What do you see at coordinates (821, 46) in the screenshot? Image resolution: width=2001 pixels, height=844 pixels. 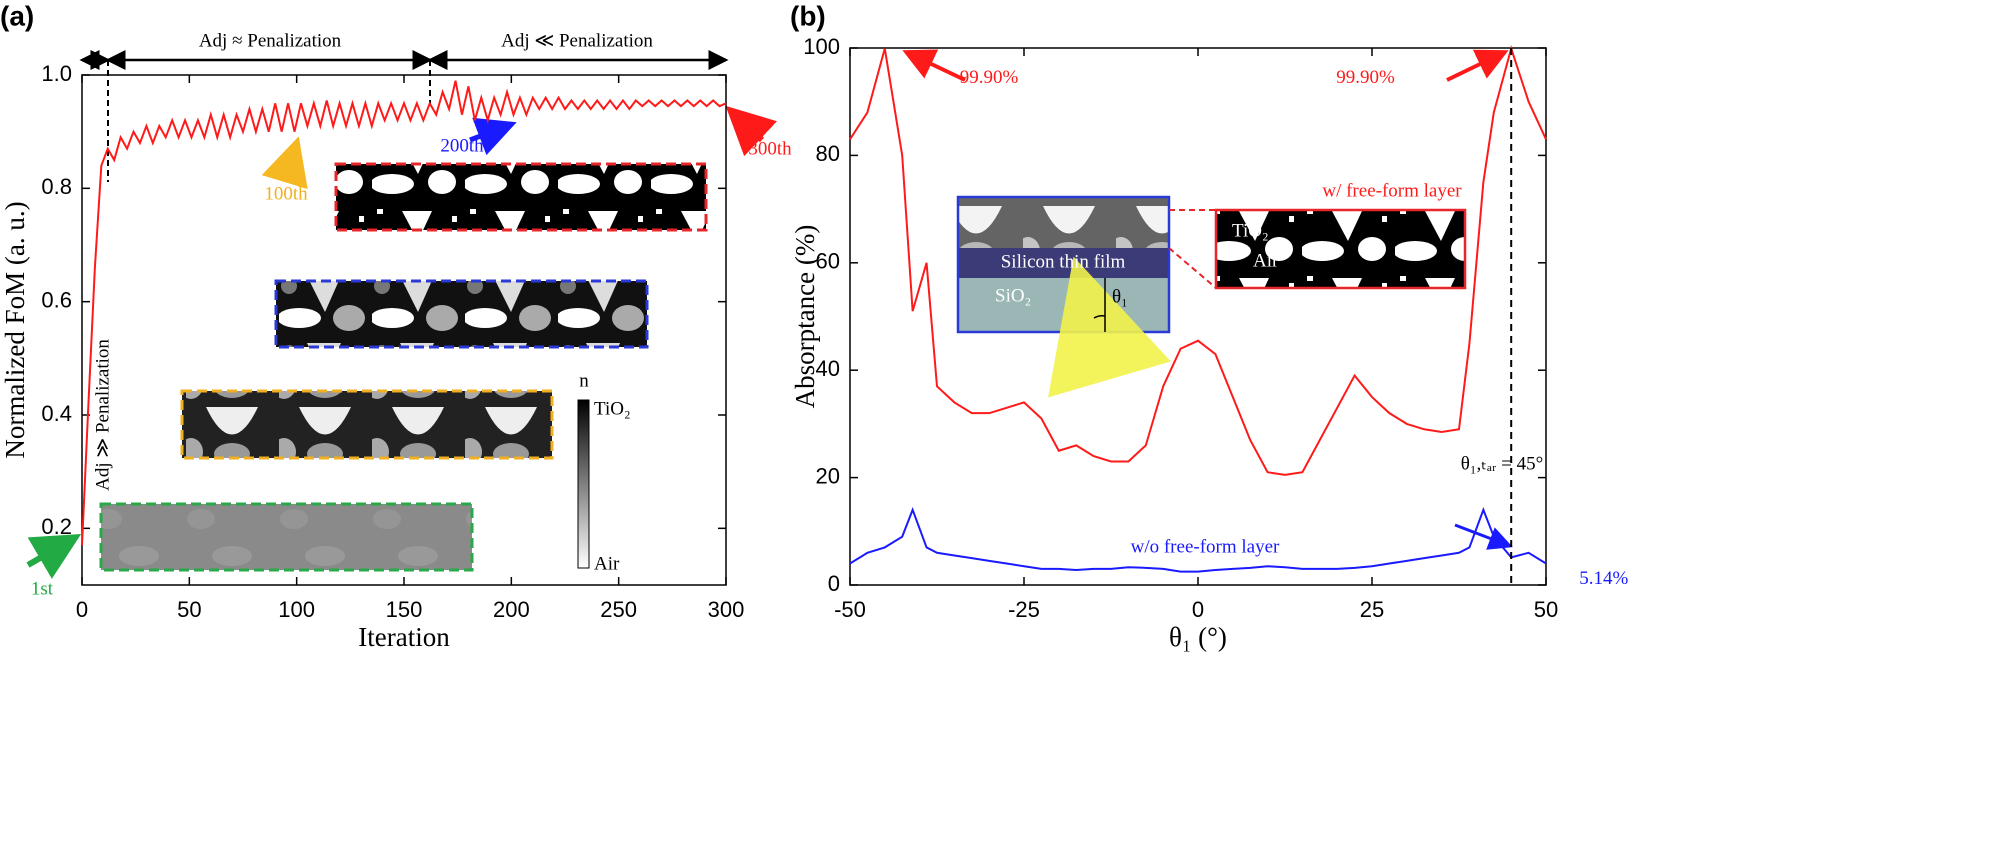 I see `y-tick-label: 100` at bounding box center [821, 46].